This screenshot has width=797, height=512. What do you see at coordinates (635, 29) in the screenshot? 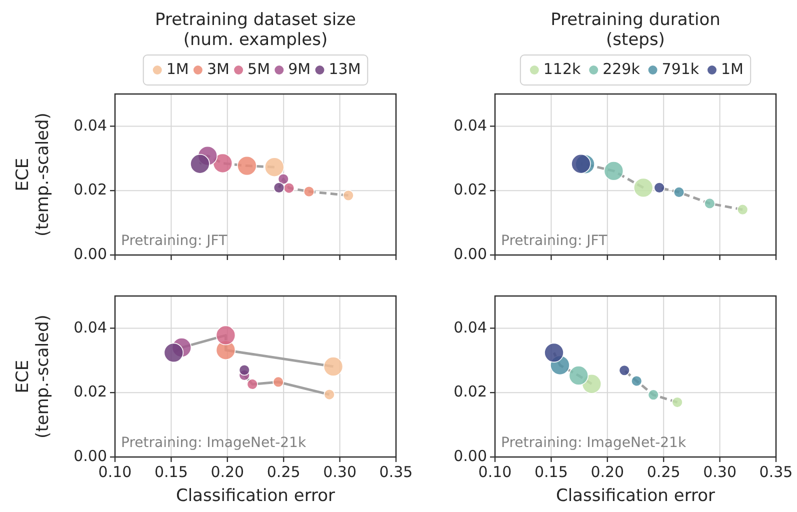
I see `chart-title: Pretraining duration (steps)` at bounding box center [635, 29].